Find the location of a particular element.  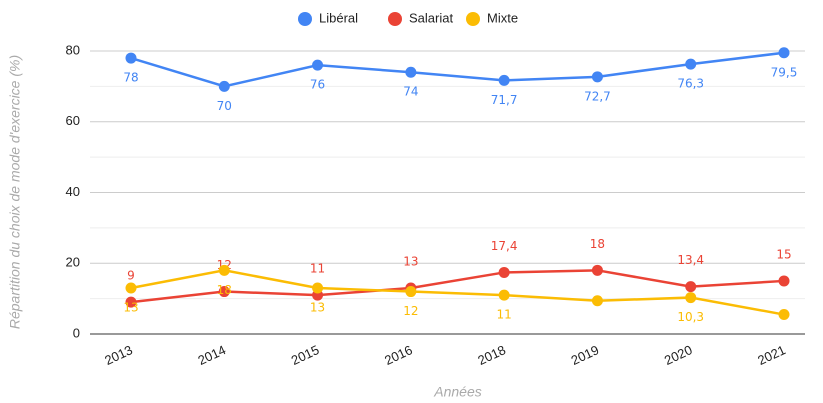

data-label: 9 is located at coordinates (131, 276).